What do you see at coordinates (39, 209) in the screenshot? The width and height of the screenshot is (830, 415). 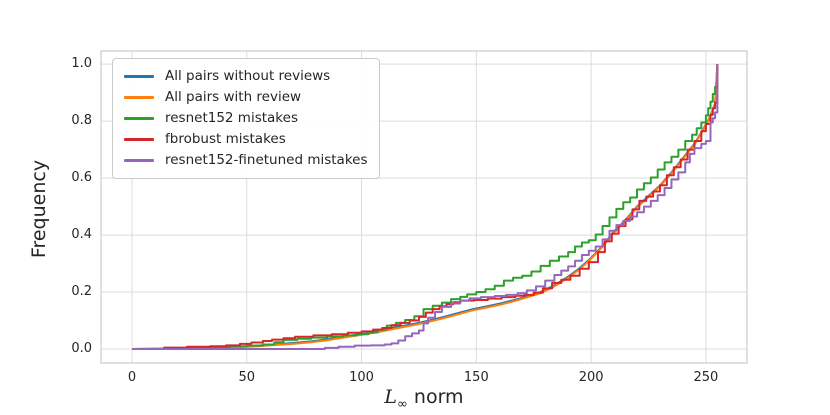 I see `y-axis-label: Frequency` at bounding box center [39, 209].